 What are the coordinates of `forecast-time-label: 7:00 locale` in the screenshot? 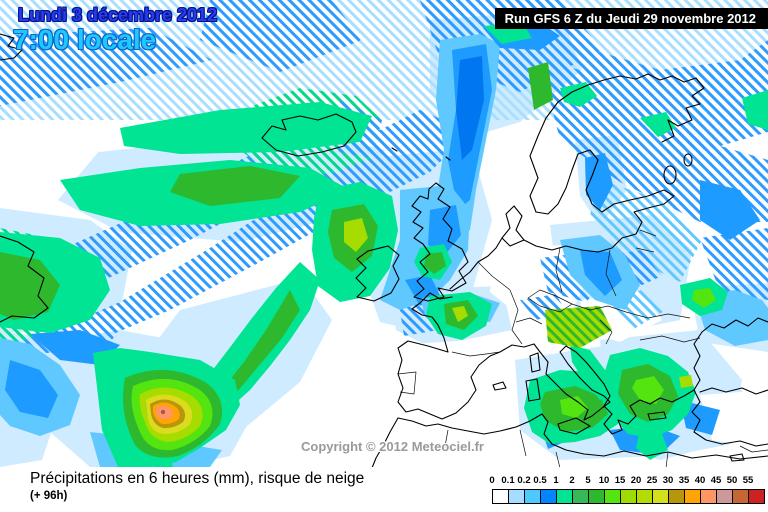 It's located at (85, 39).